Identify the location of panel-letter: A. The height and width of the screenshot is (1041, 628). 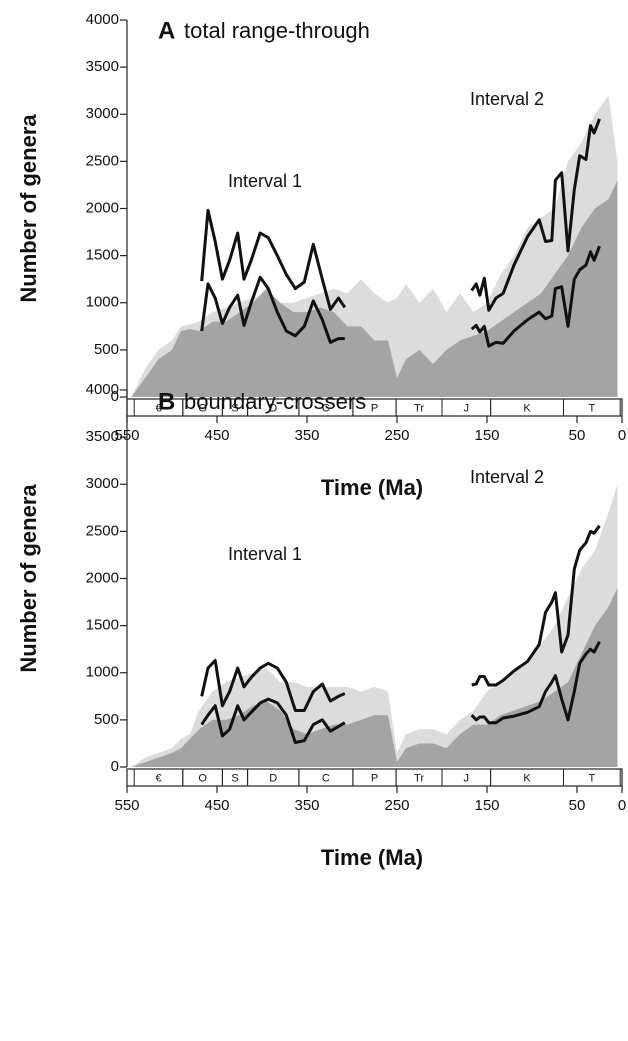
(166, 30).